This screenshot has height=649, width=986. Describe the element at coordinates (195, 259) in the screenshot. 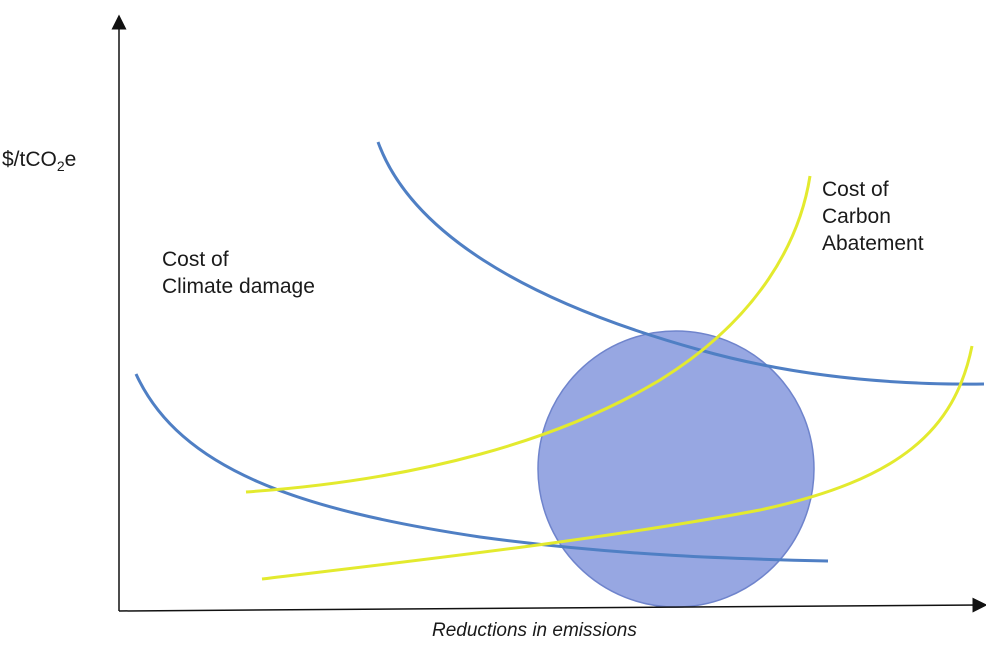

I see `damage-label-line-1: Cost of` at that location.